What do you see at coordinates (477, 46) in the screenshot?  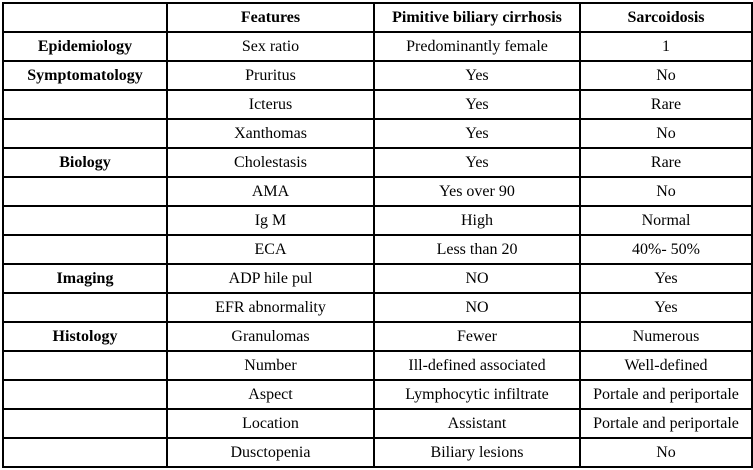 I see `pbc-cell: Predominantly female` at bounding box center [477, 46].